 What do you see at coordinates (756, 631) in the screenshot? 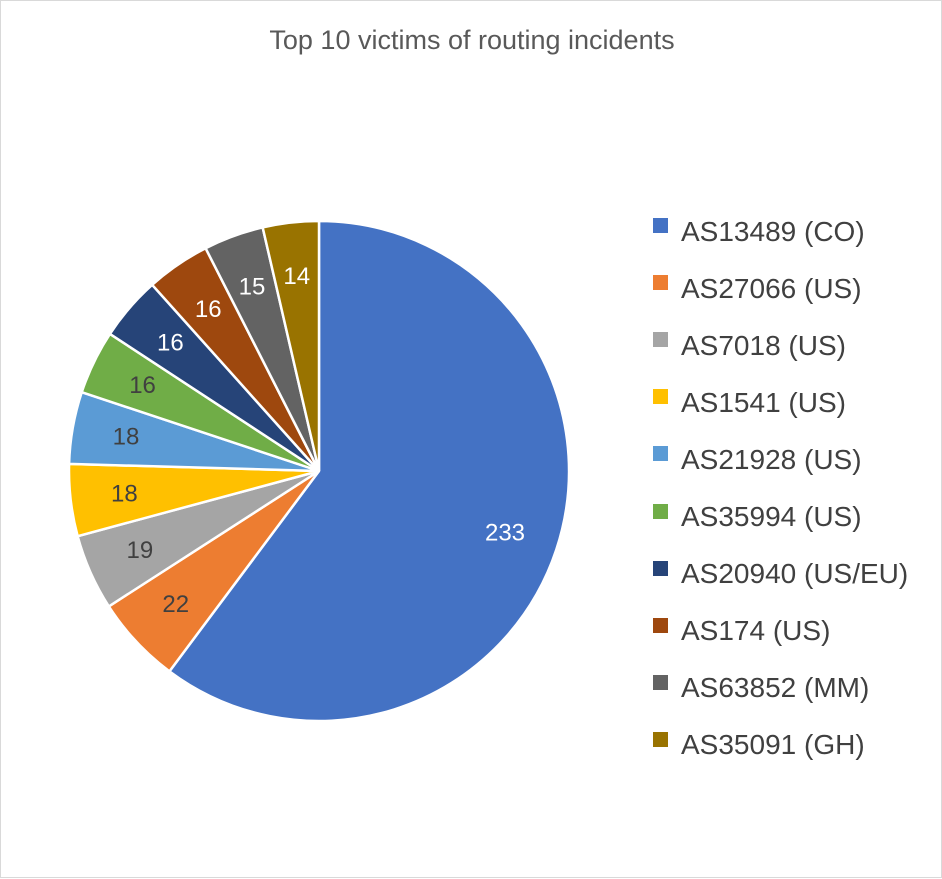
I see `legend-label: AS174 (US)` at bounding box center [756, 631].